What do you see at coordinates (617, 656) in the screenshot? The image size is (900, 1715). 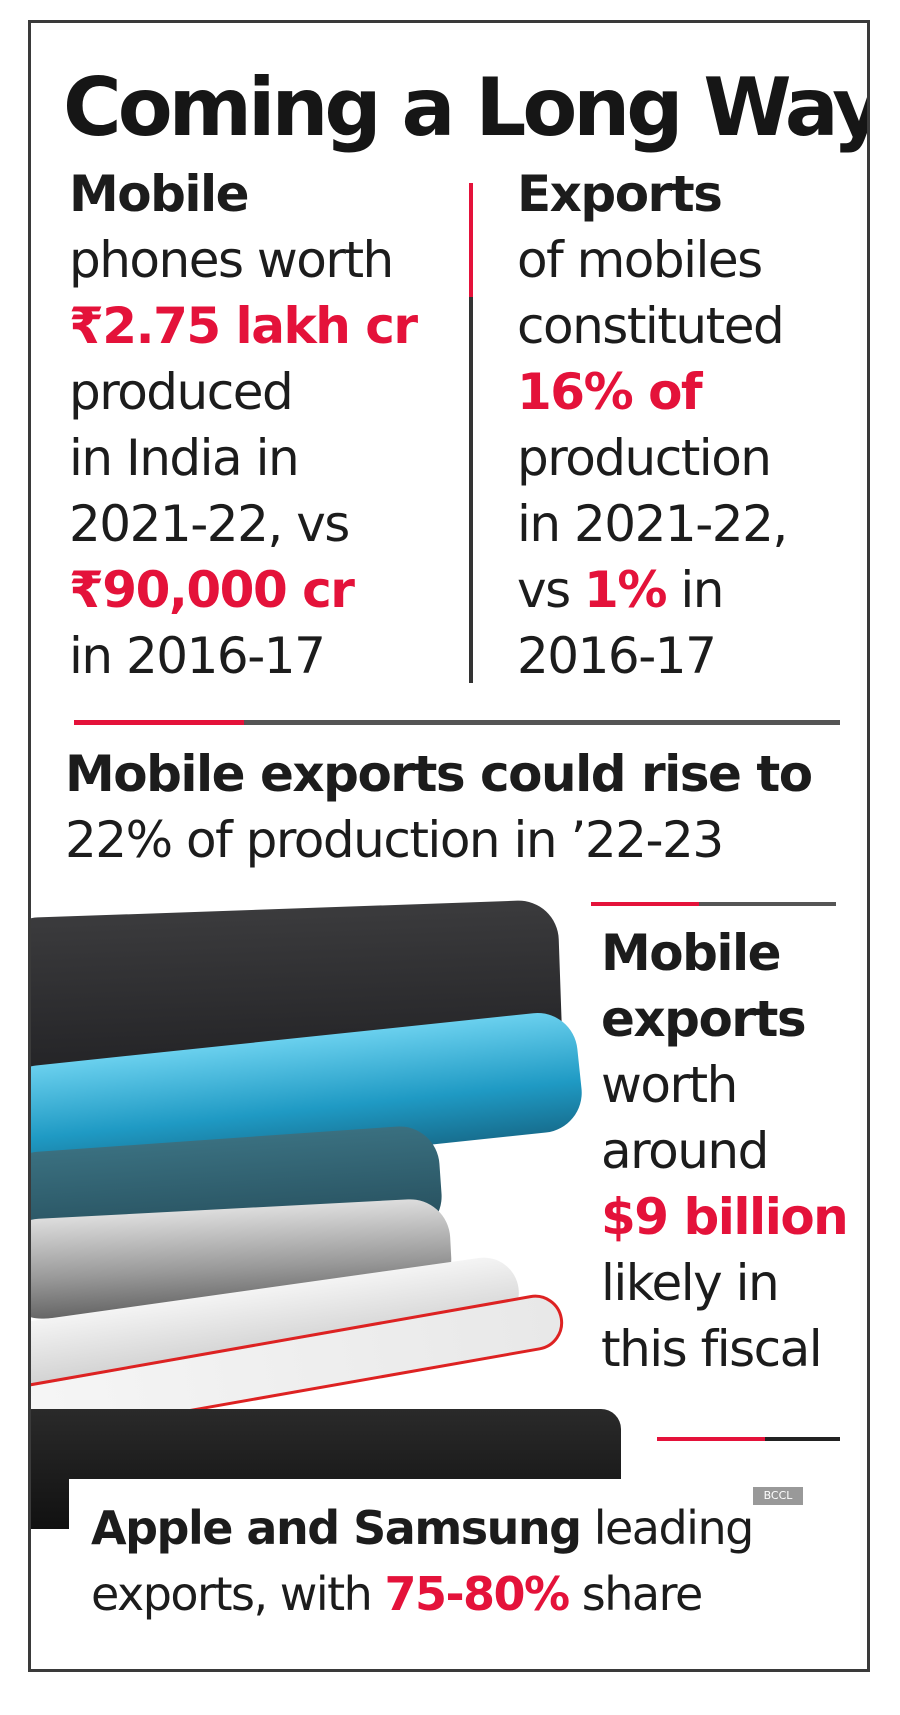 I see `right-line-8: 2016-17` at bounding box center [617, 656].